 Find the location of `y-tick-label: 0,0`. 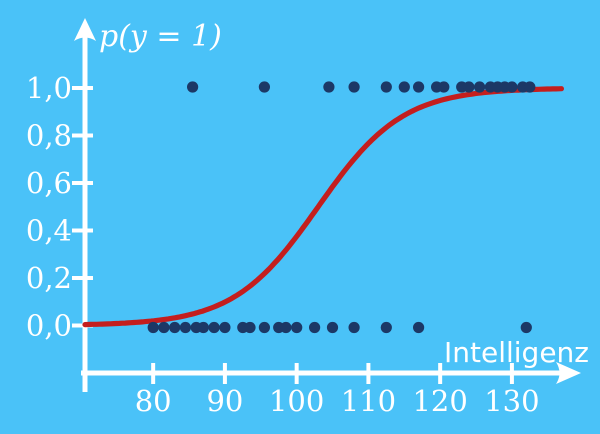

y-tick-label: 0,0 is located at coordinates (49, 326).